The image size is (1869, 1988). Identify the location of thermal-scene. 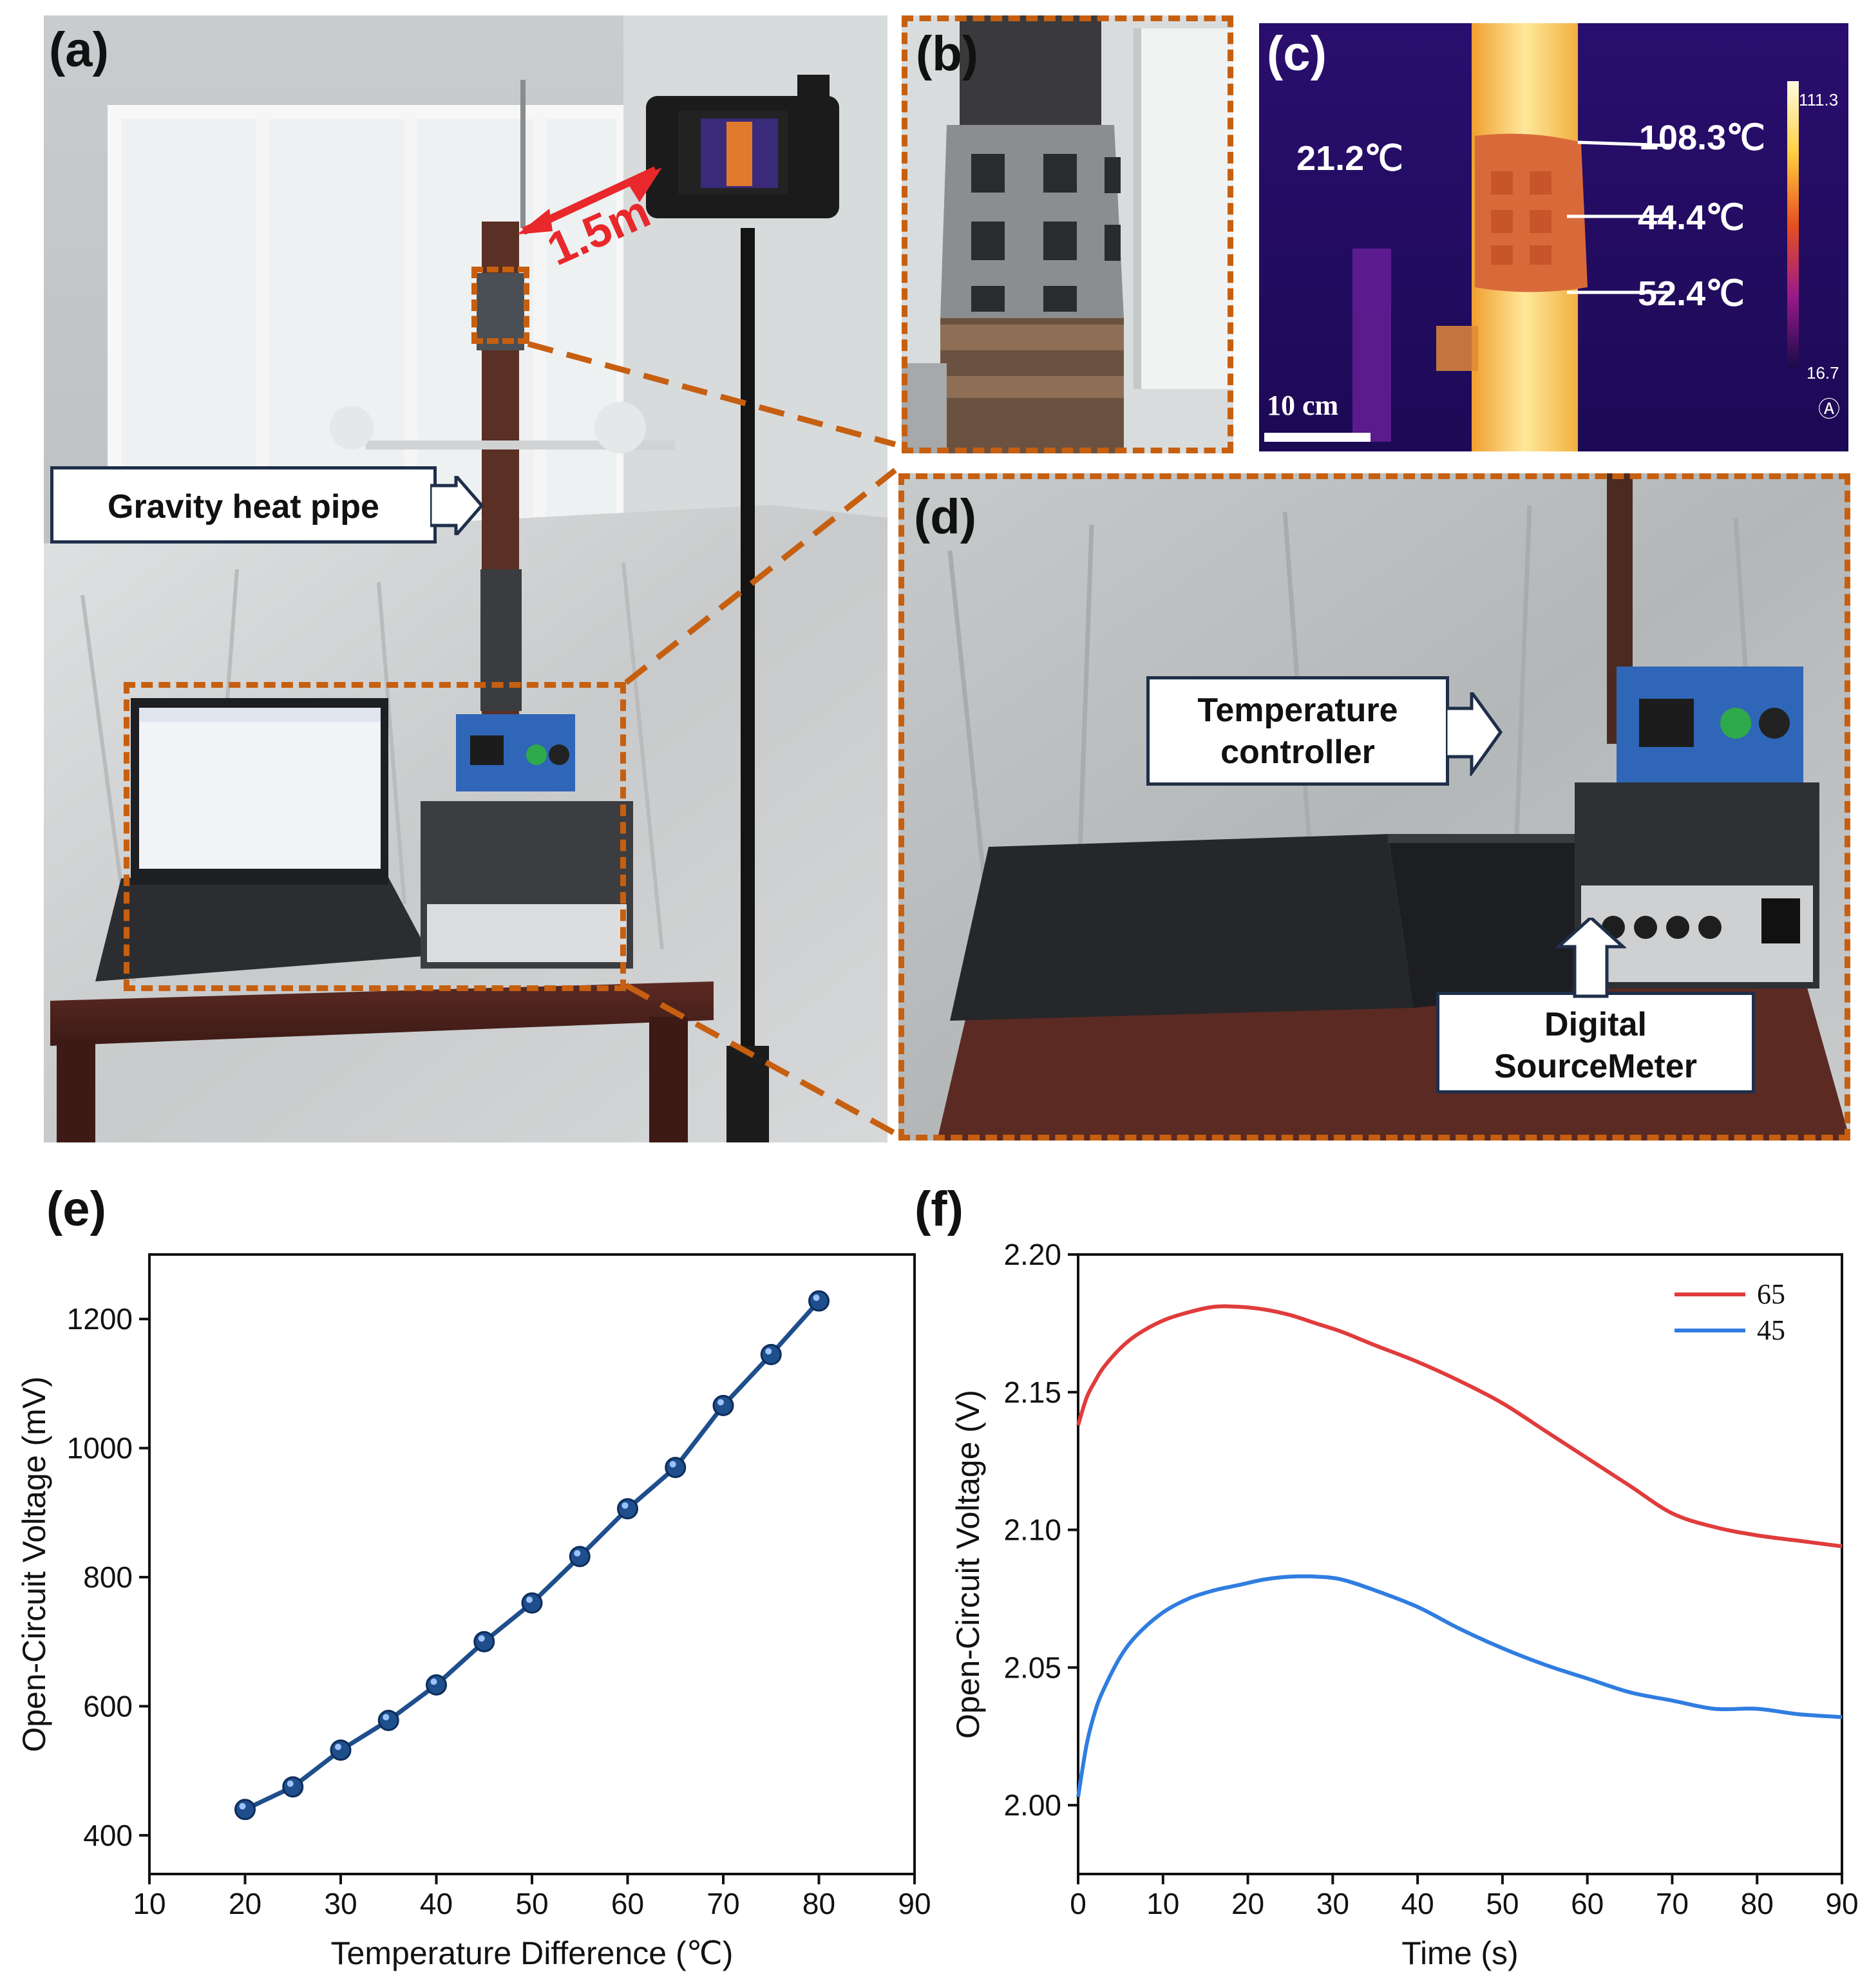
(1553, 237).